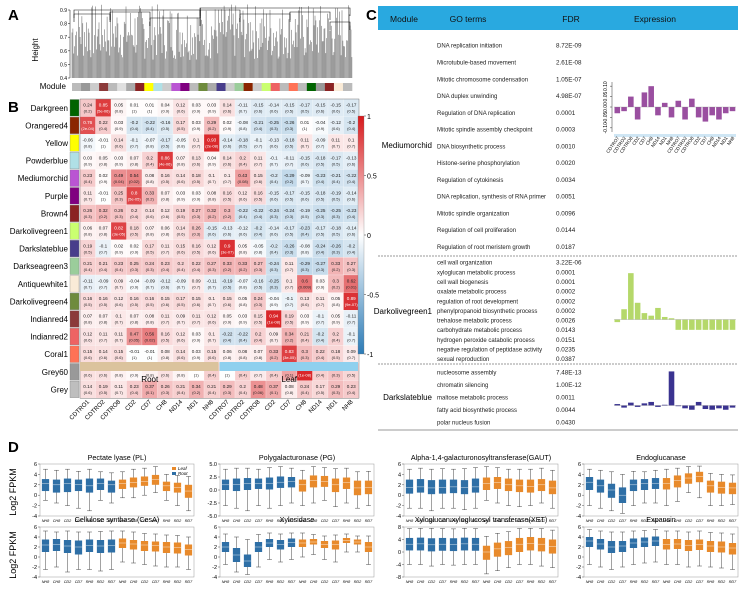 The height and width of the screenshot is (601, 745). I want to click on heatmap-cell-value: 0.07, so click(103, 316).